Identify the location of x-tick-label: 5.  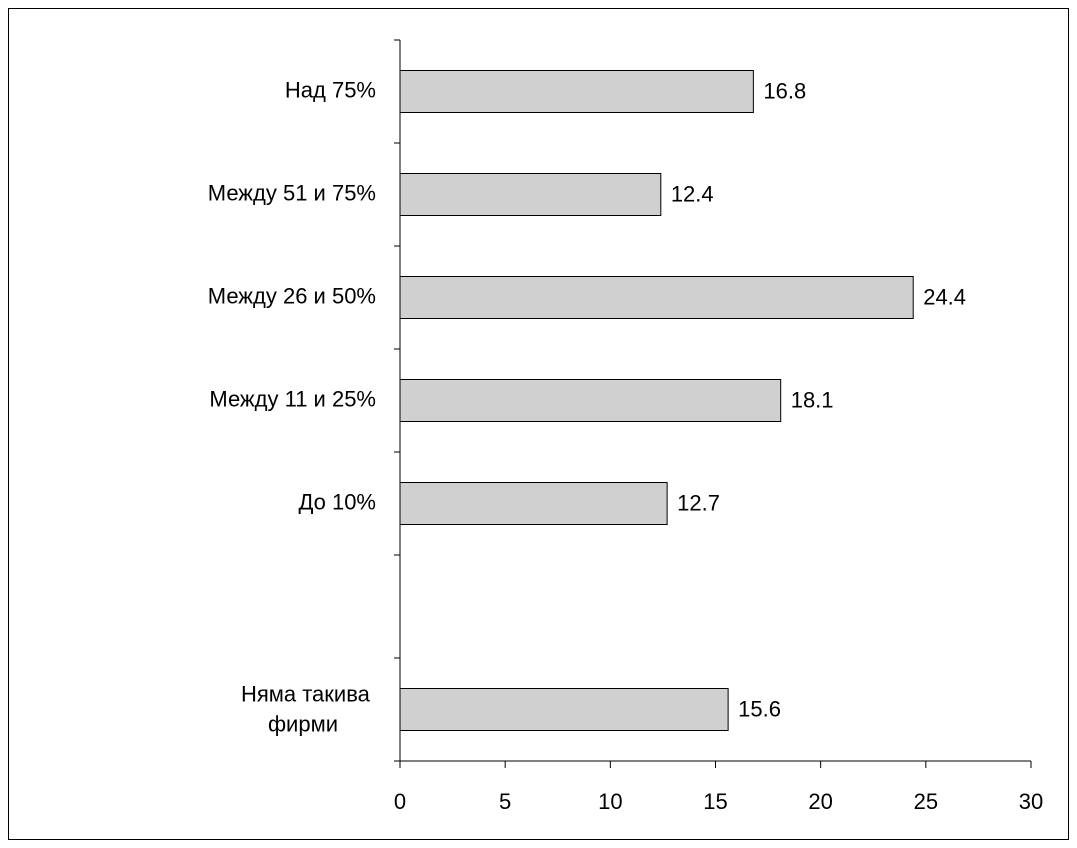
(505, 801).